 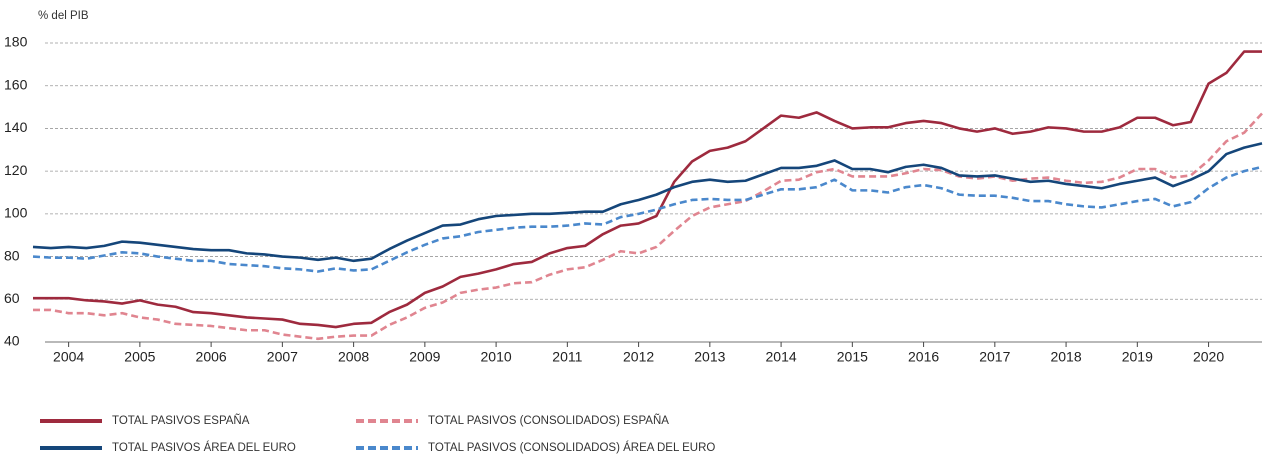 What do you see at coordinates (63, 16) in the screenshot?
I see `y-axis-label: % del PIB` at bounding box center [63, 16].